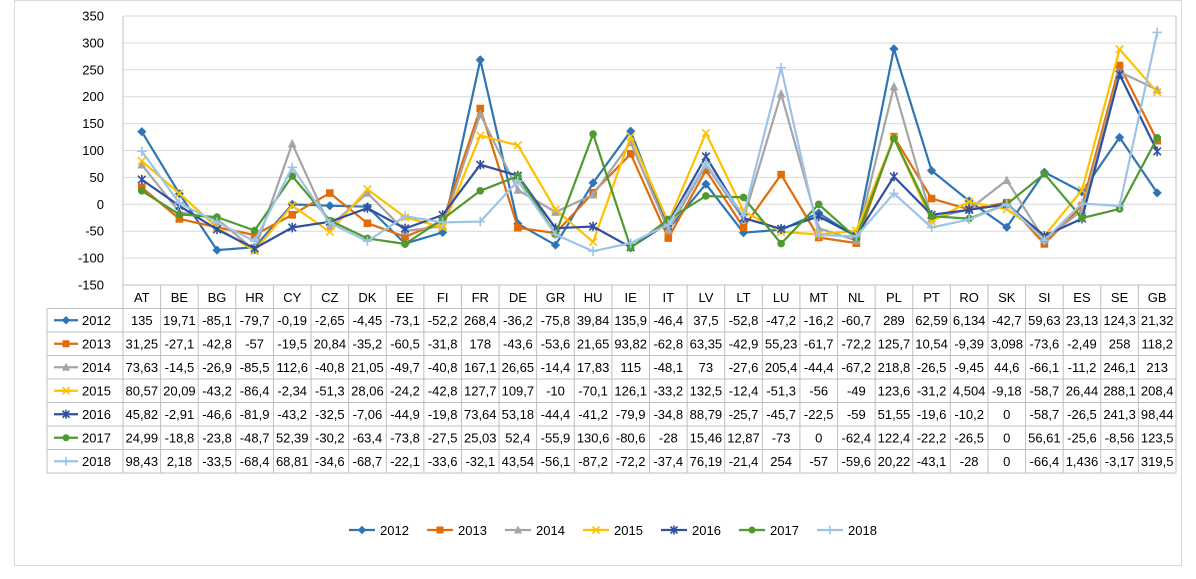 The height and width of the screenshot is (579, 1196). Describe the element at coordinates (781, 297) in the screenshot. I see `category-label: LU` at that location.